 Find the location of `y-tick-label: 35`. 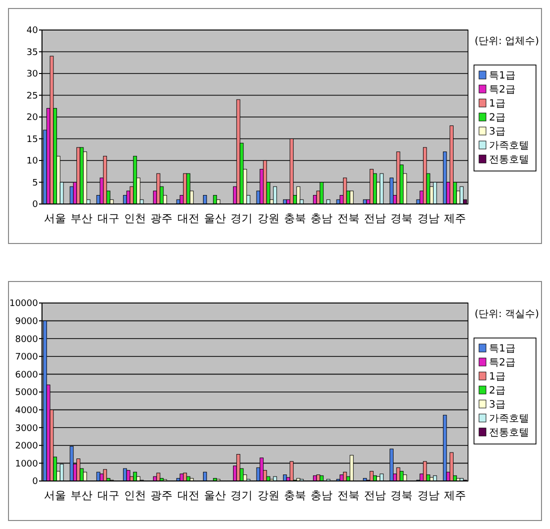

y-tick-label: 35 is located at coordinates (32, 53).